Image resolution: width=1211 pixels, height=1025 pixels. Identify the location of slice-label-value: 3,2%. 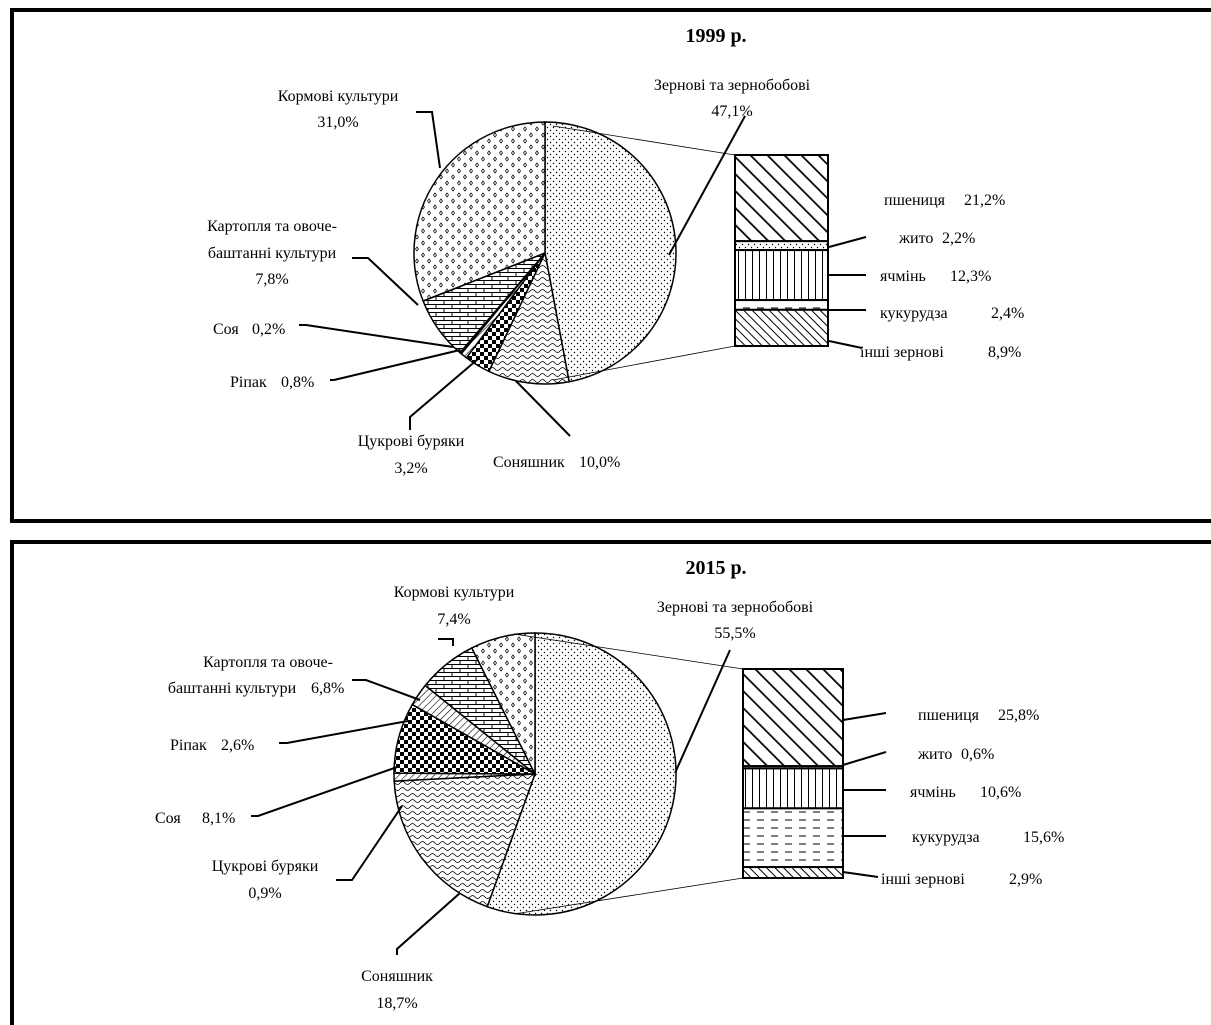
(410, 468).